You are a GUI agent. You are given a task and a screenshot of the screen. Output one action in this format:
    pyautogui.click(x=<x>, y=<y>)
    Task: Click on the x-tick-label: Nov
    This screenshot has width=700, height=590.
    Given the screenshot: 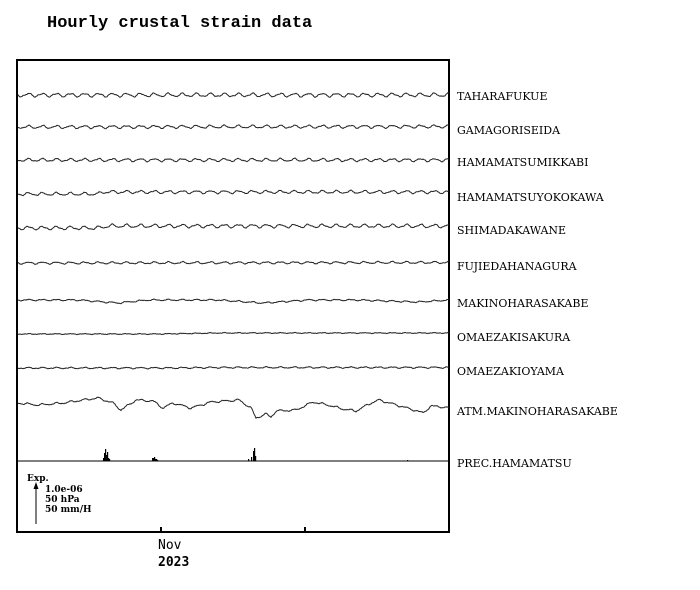 What is the action you would take?
    pyautogui.click(x=170, y=545)
    